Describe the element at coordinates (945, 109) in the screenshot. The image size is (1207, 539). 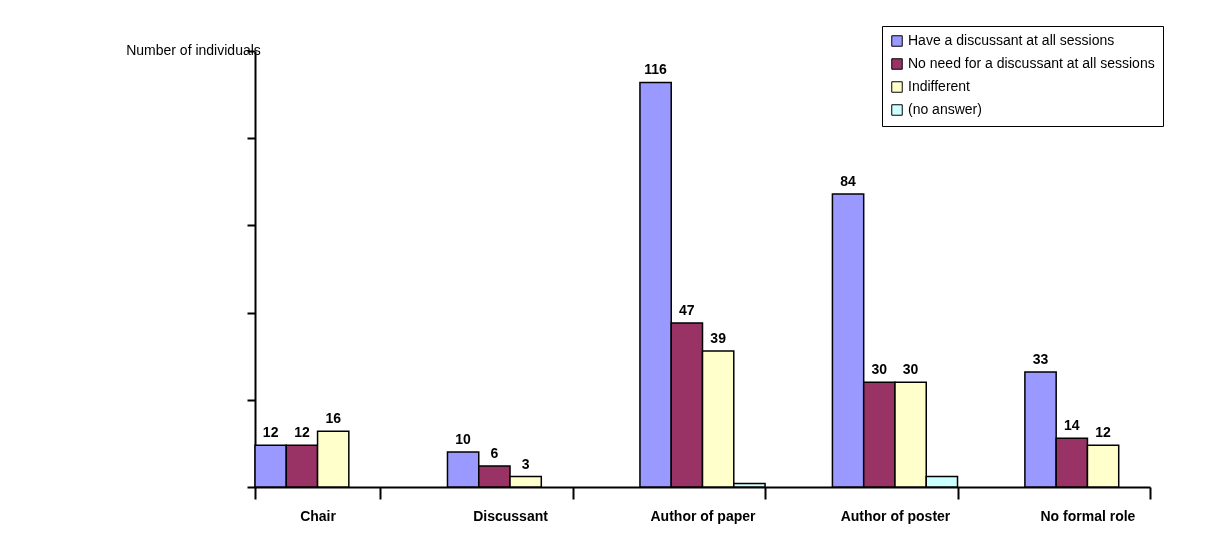
I see `legend-label: (no answer)` at that location.